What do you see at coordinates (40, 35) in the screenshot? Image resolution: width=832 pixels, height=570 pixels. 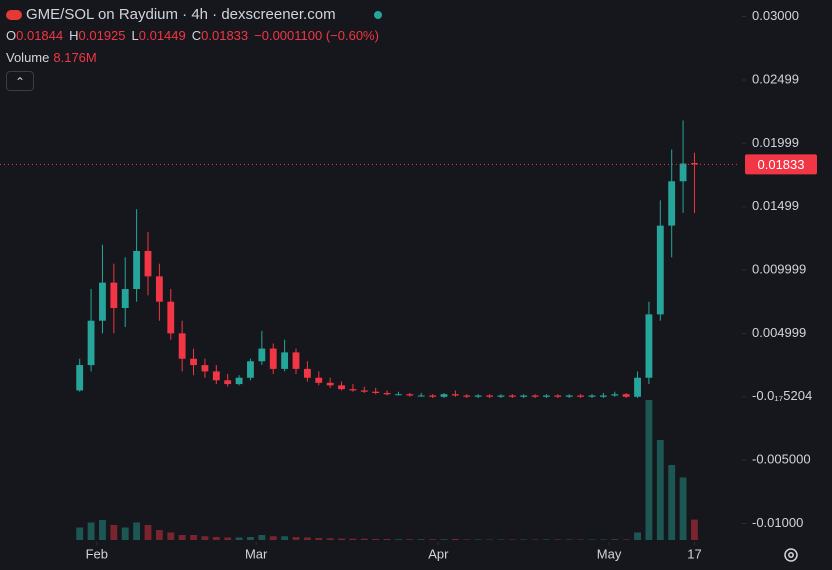 I see `legend-value: 0.01844` at bounding box center [40, 35].